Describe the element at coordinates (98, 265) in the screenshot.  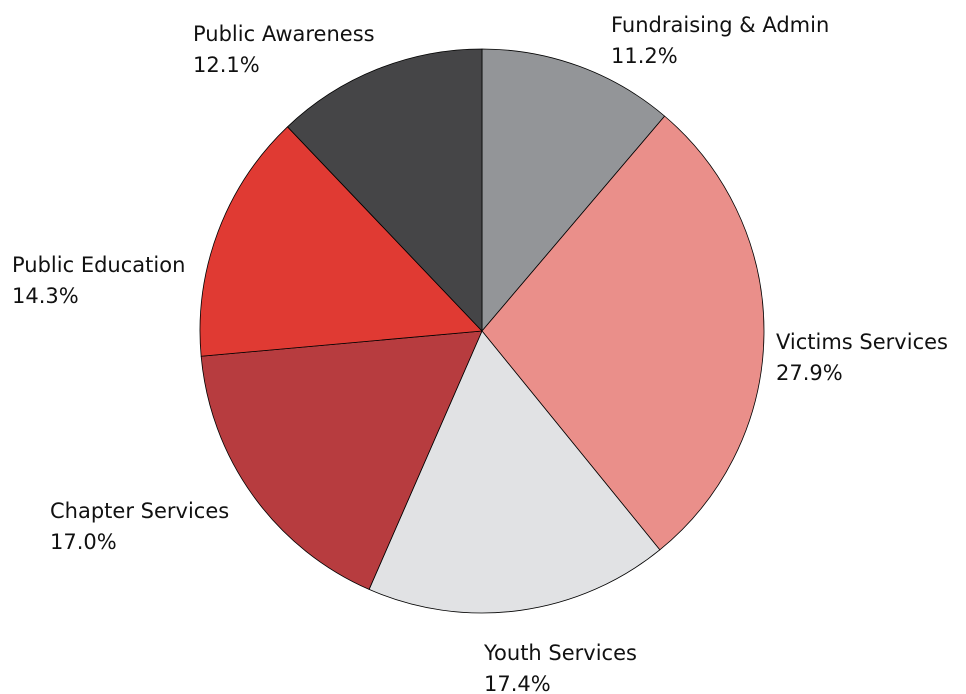
I see `slice-label-public-education: Public Education` at that location.